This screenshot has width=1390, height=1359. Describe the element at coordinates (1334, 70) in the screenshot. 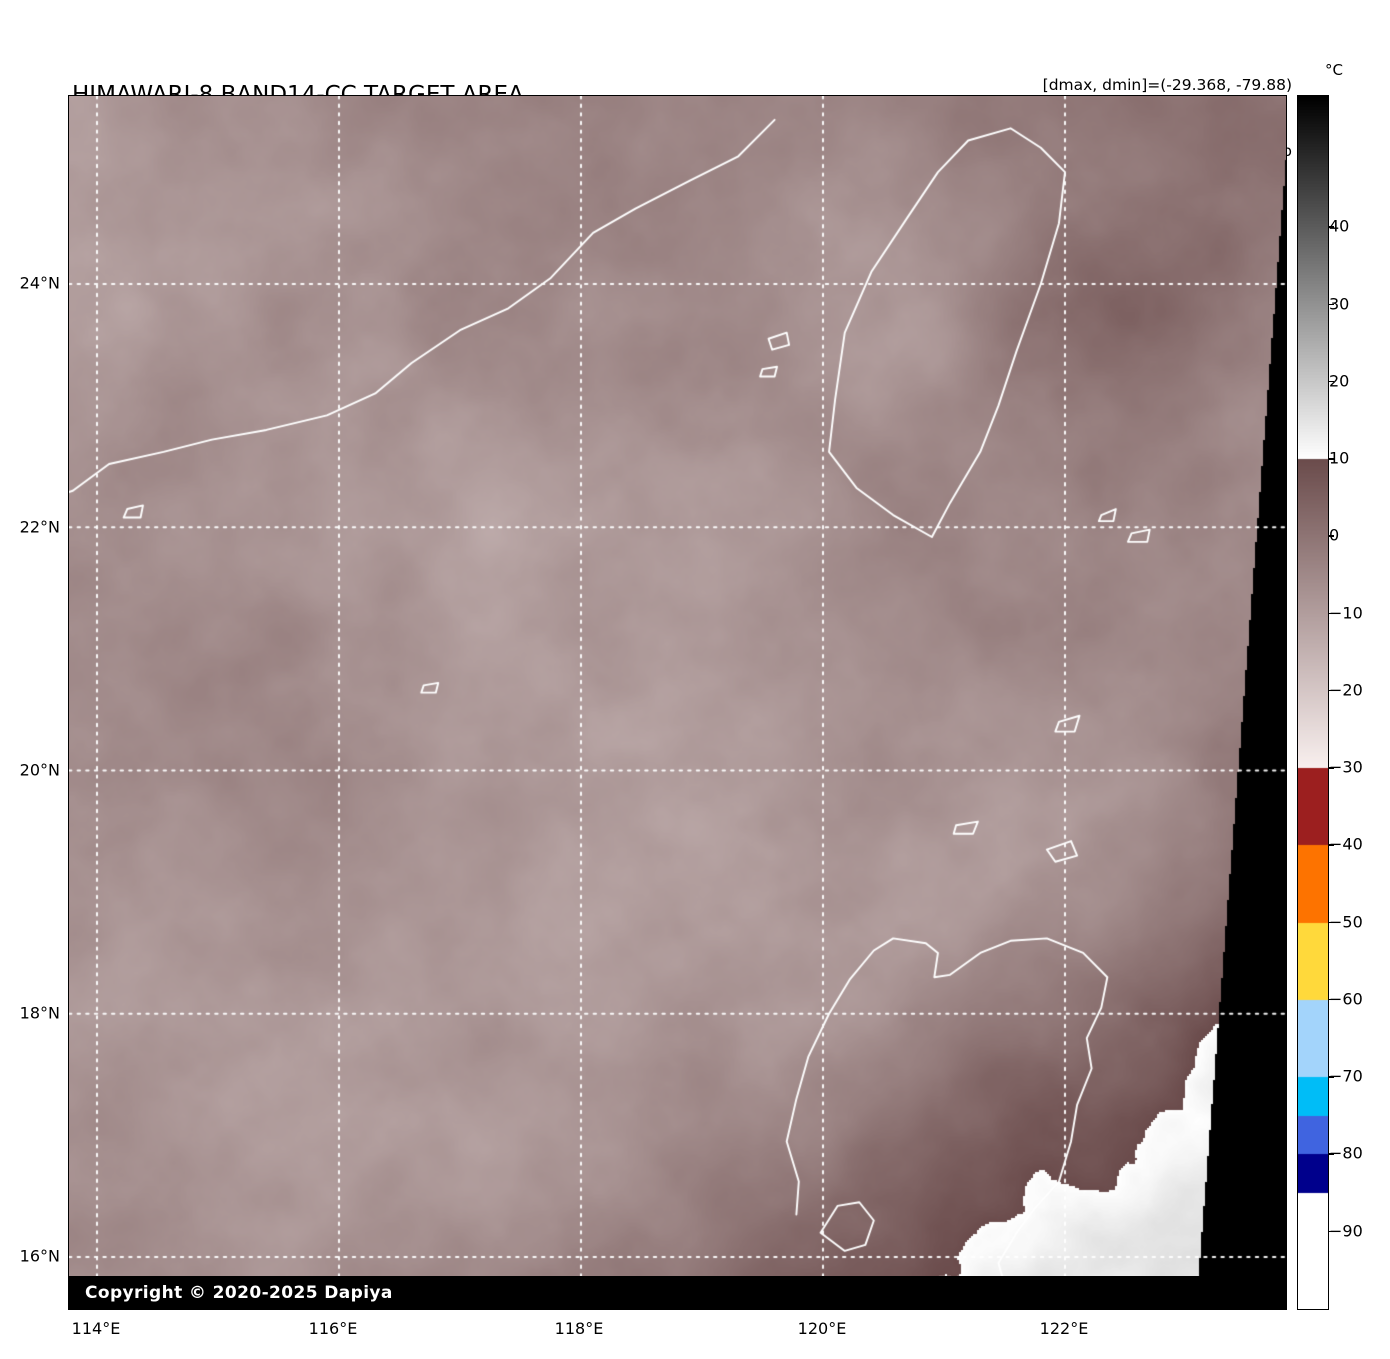

I see `colorbar-unit-label: °C` at that location.